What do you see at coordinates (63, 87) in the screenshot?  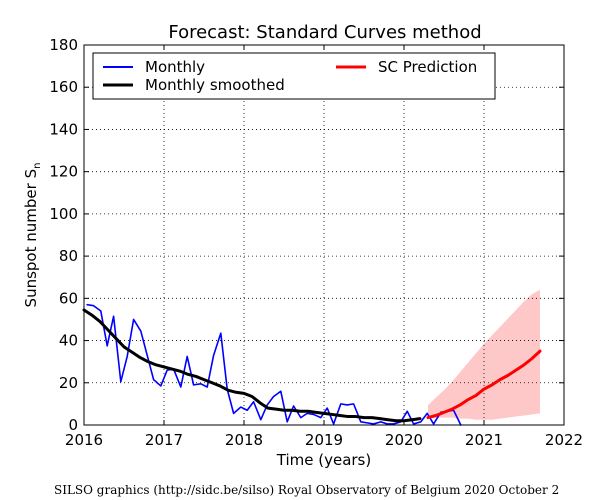 I see `y-tick-label: 160` at bounding box center [63, 87].